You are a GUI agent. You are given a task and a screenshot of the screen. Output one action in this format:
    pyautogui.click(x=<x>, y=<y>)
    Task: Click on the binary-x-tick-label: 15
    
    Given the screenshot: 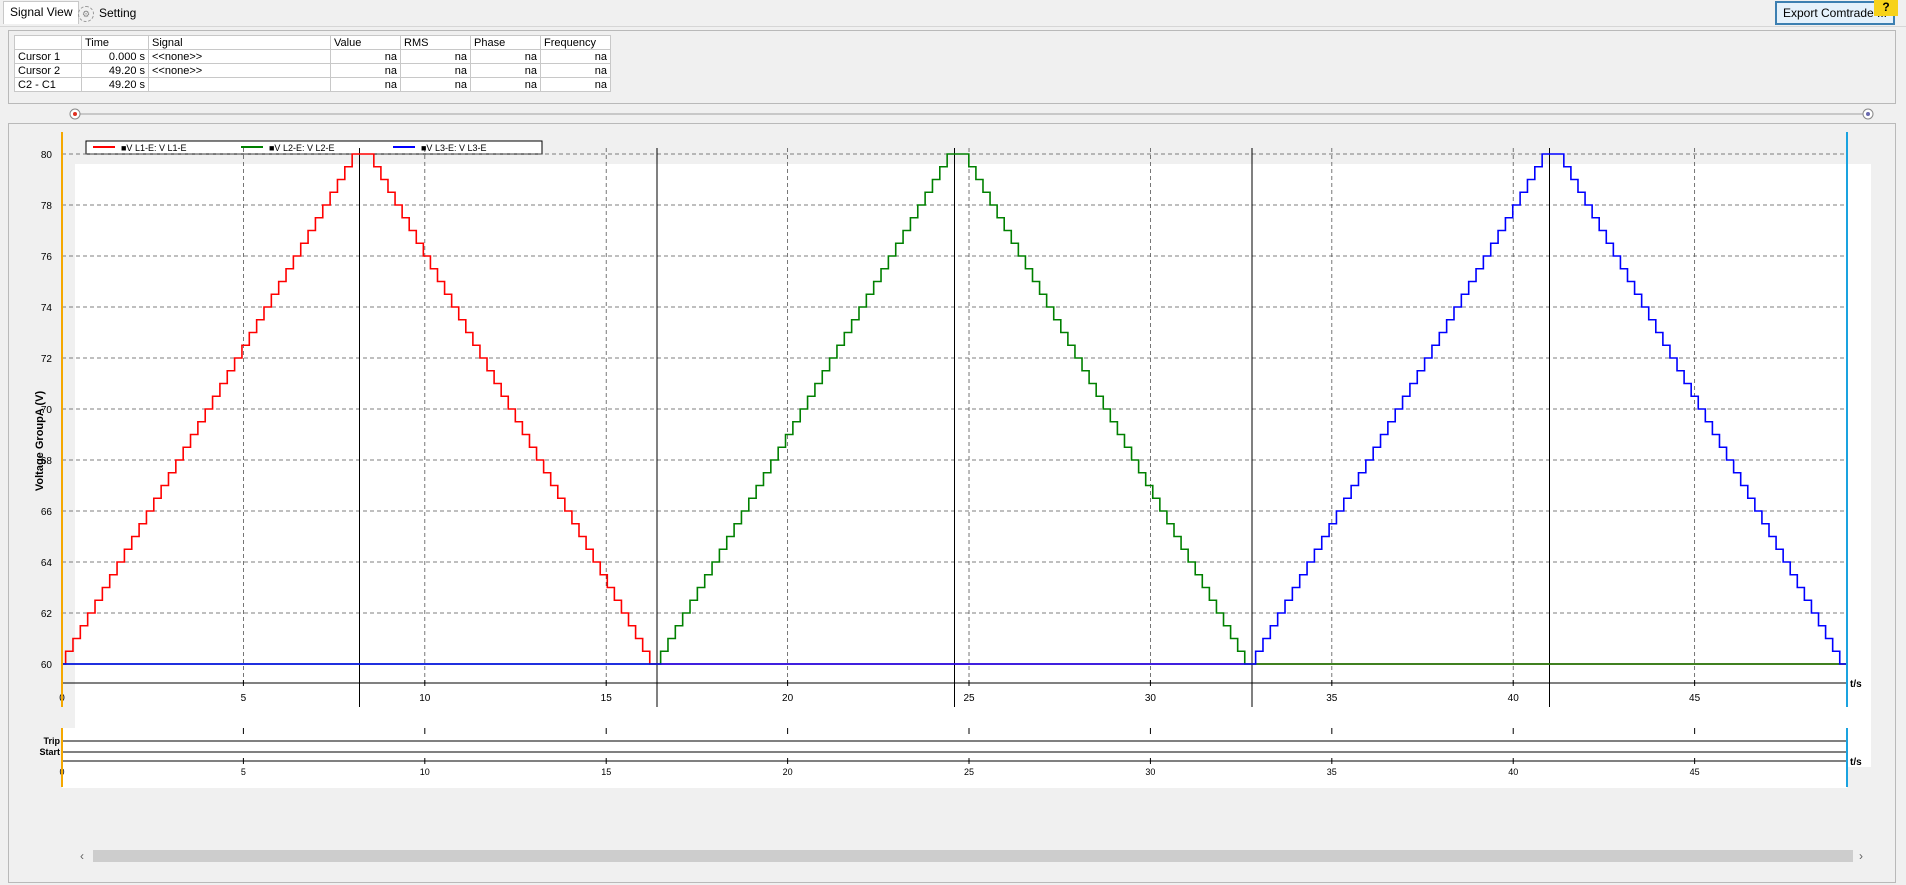 What is the action you would take?
    pyautogui.click(x=606, y=772)
    